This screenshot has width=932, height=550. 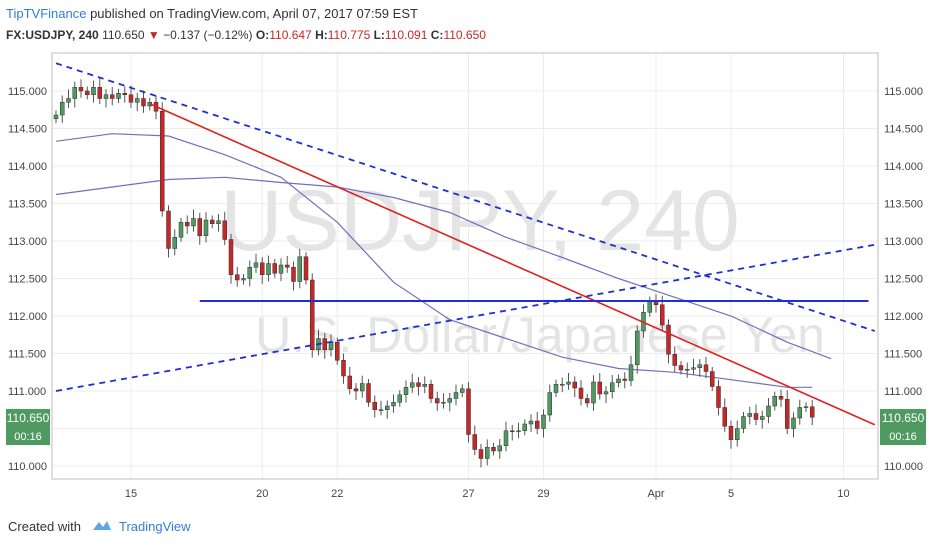 What do you see at coordinates (903, 355) in the screenshot?
I see `y-tick-label-right: 111.500` at bounding box center [903, 355].